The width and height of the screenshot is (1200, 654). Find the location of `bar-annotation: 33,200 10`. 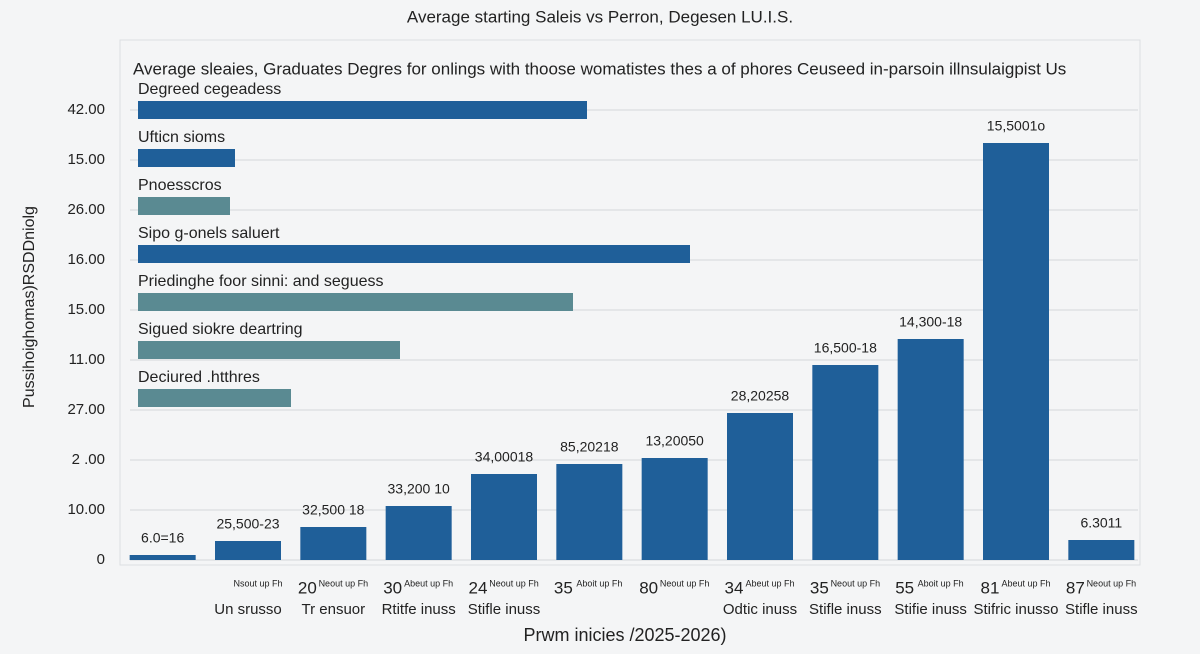

bar-annotation: 33,200 10 is located at coordinates (419, 489).